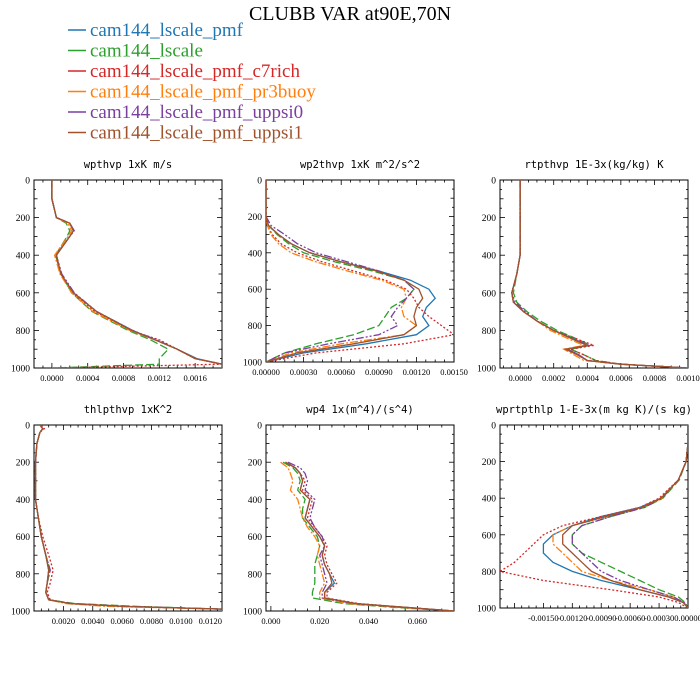 This screenshot has width=700, height=700. What do you see at coordinates (159, 378) in the screenshot?
I see `x-tick-label: 0.0012` at bounding box center [159, 378].